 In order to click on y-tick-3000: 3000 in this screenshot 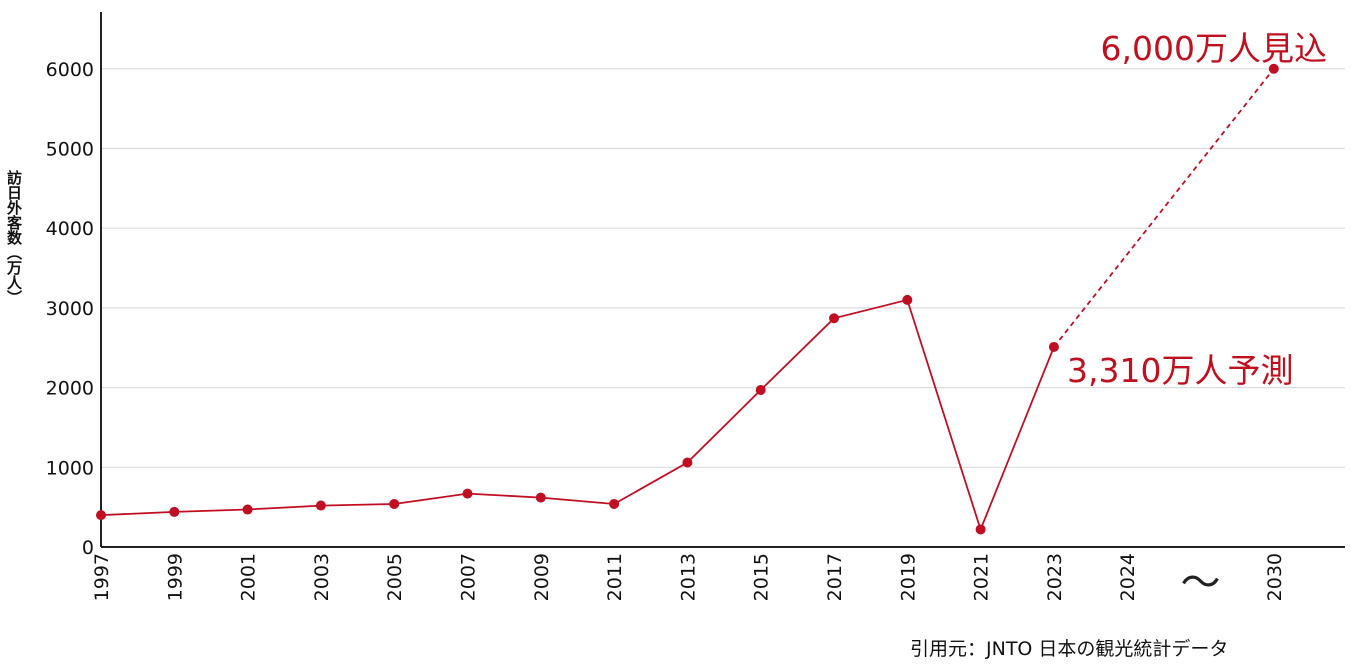, I will do `click(70, 309)`.